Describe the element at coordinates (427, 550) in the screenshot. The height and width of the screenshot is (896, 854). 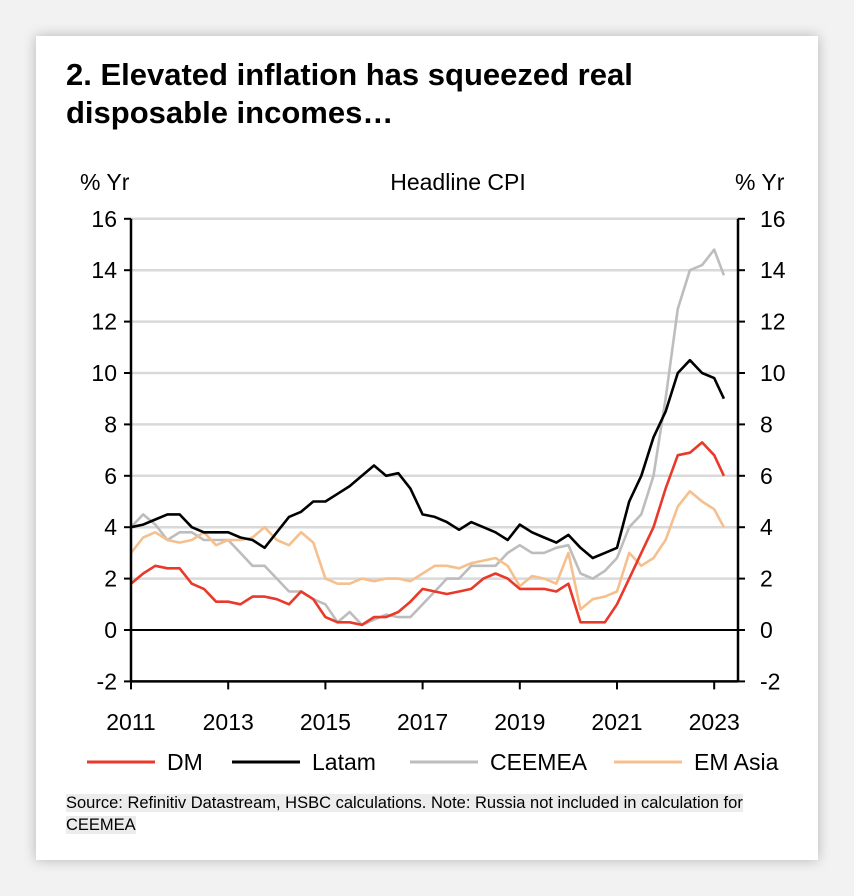
I see `series-line-em-asia` at that location.